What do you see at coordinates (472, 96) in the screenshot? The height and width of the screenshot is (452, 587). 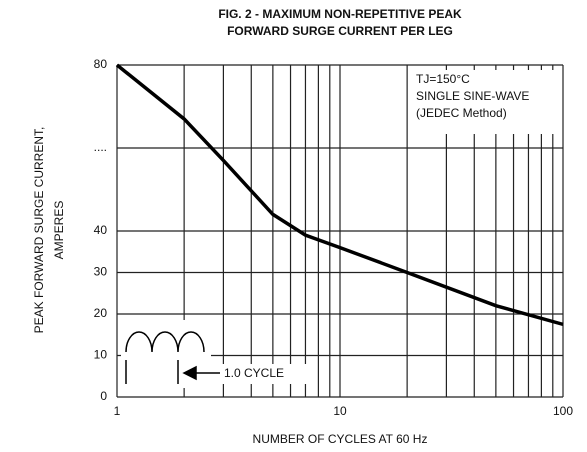 I see `annotation: SINGLE SINE-WAVE` at bounding box center [472, 96].